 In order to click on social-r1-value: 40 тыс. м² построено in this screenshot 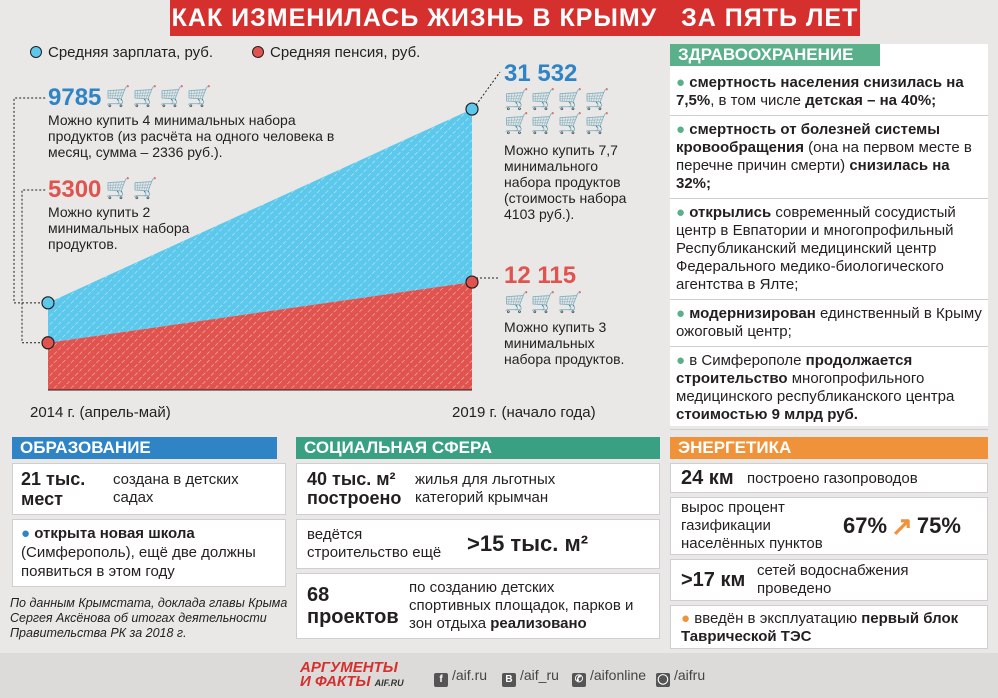, I will do `click(354, 488)`.